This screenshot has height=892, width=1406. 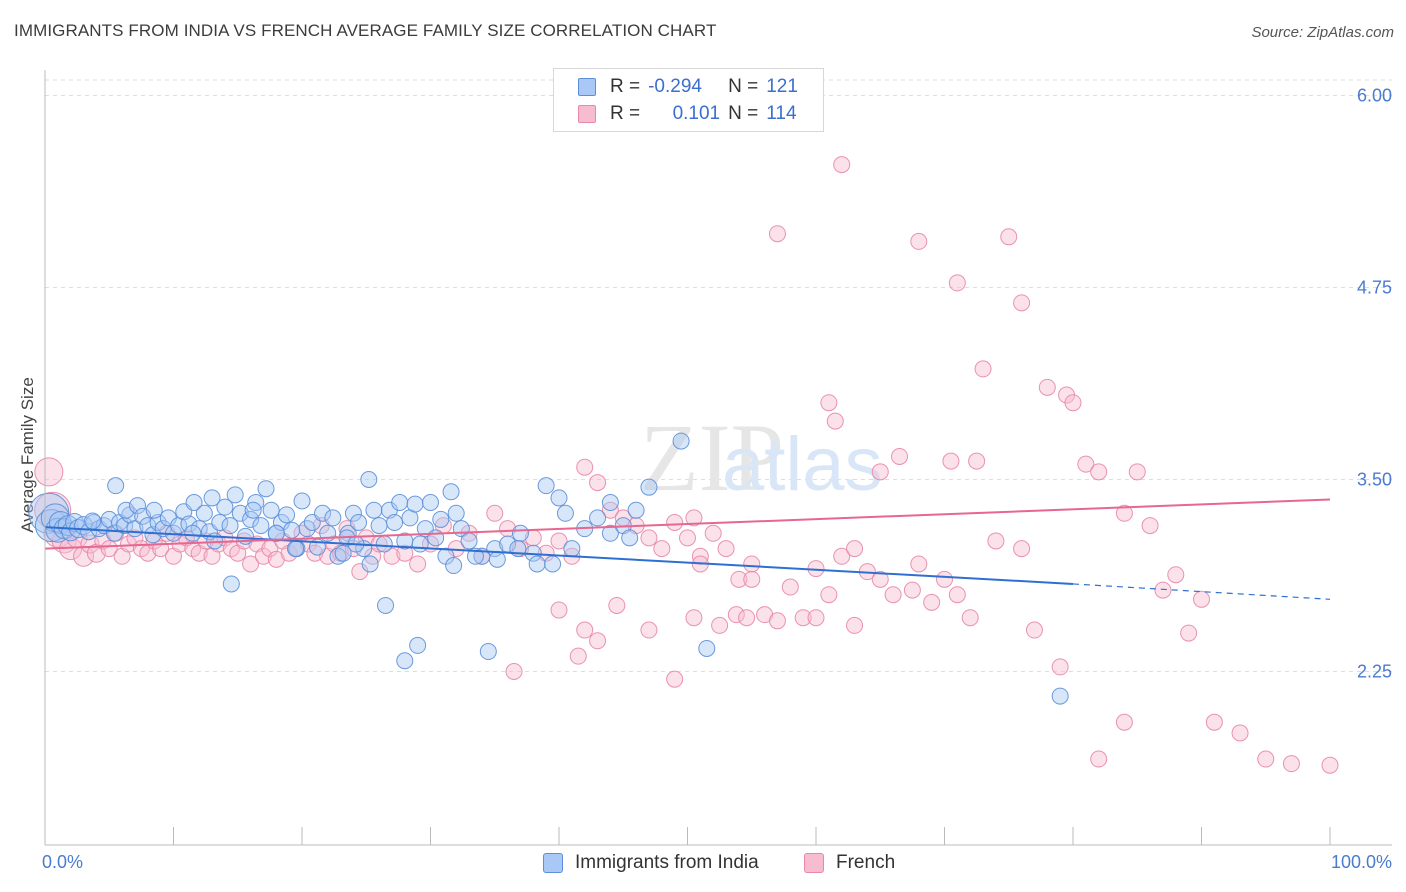 I want to click on x-tick-label-min: 0.0%, so click(x=63, y=862).